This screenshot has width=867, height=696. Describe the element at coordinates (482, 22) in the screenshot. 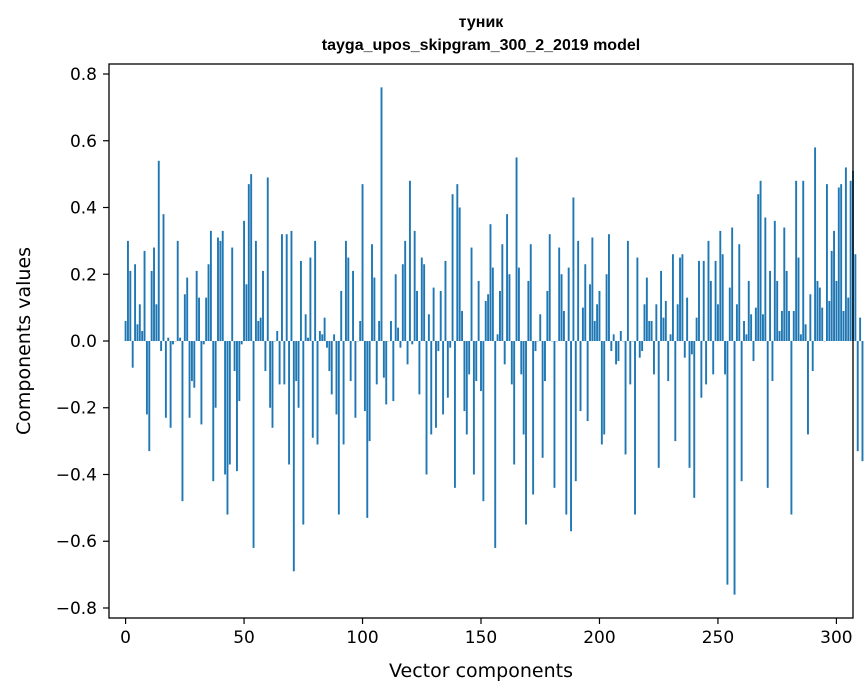

I see `chart-title-line1: туник` at that location.